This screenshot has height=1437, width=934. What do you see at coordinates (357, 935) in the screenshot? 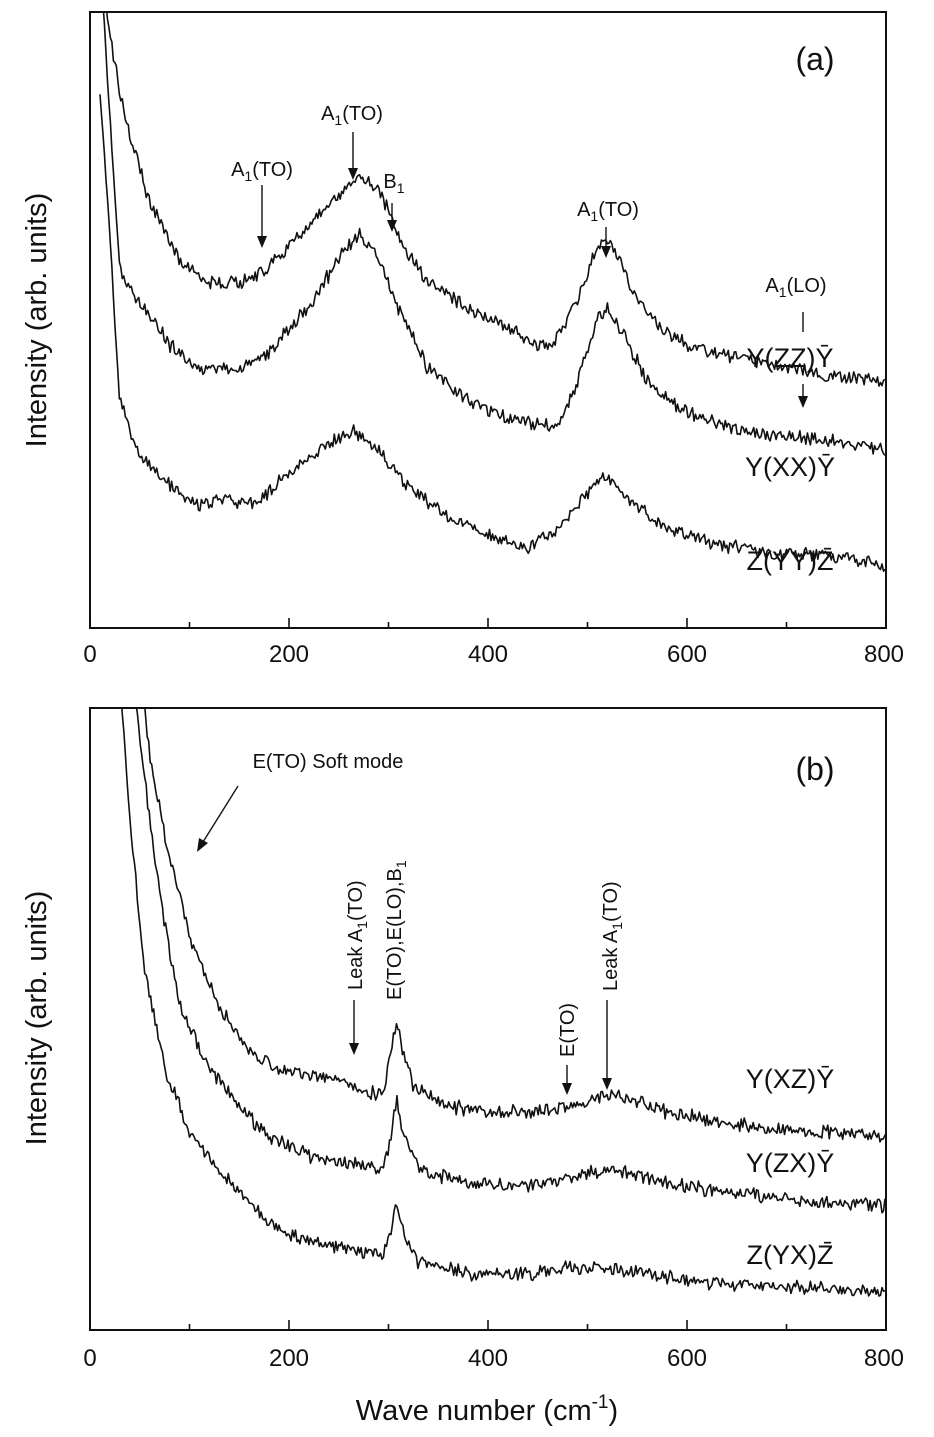
I see `annotation-leak-a1to-268: Leak A1(TO)` at bounding box center [357, 935].